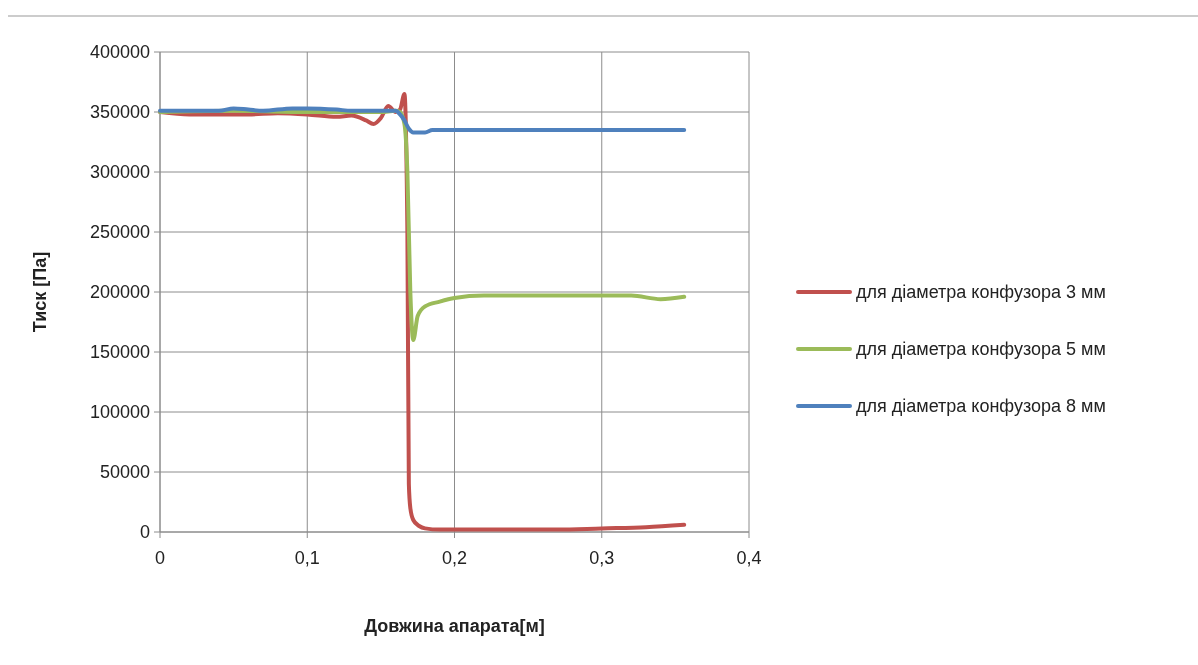 The width and height of the screenshot is (1198, 665). I want to click on y-tick-label: 0, so click(144, 532).